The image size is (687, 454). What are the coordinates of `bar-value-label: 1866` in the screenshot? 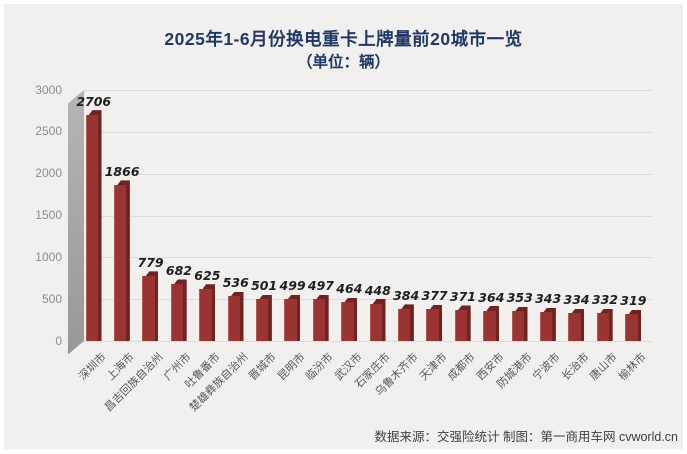 It's located at (122, 171).